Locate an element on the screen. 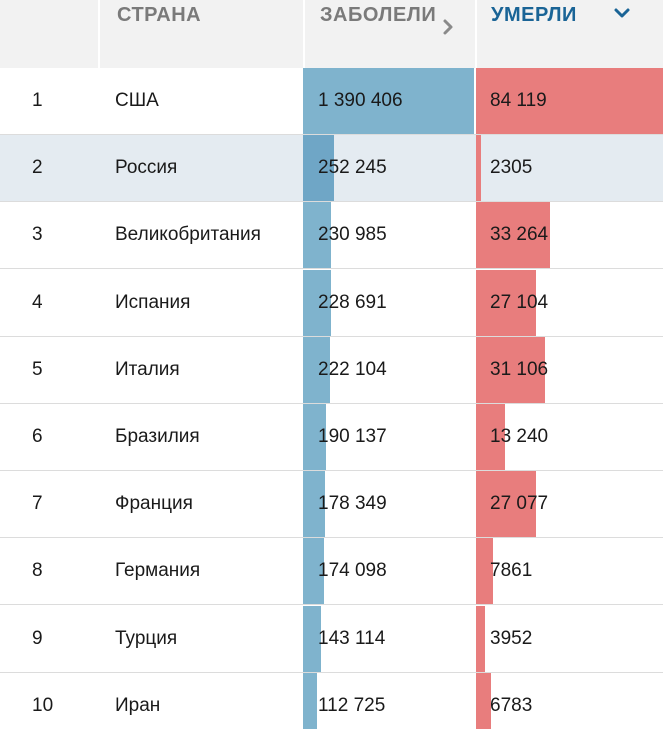  table-row: 5 Италия 222 104 31 106 is located at coordinates (331, 370).